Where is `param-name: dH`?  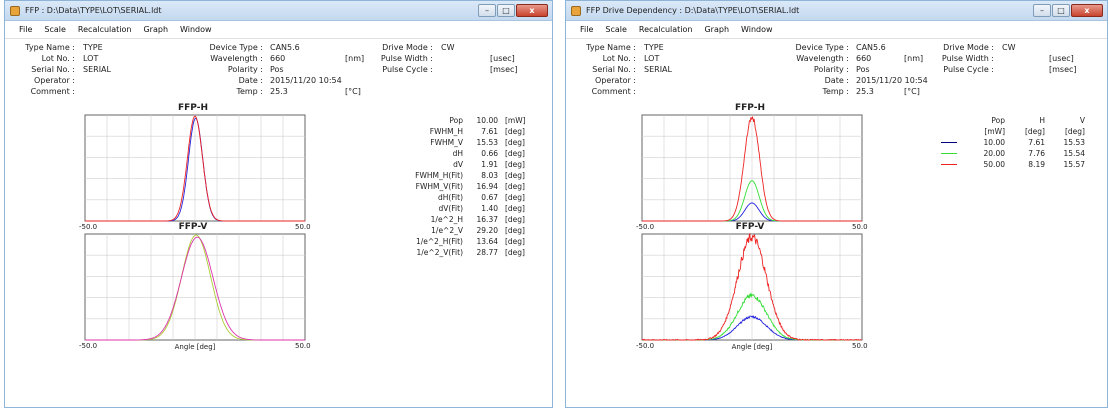
param-name: dH is located at coordinates (457, 153).